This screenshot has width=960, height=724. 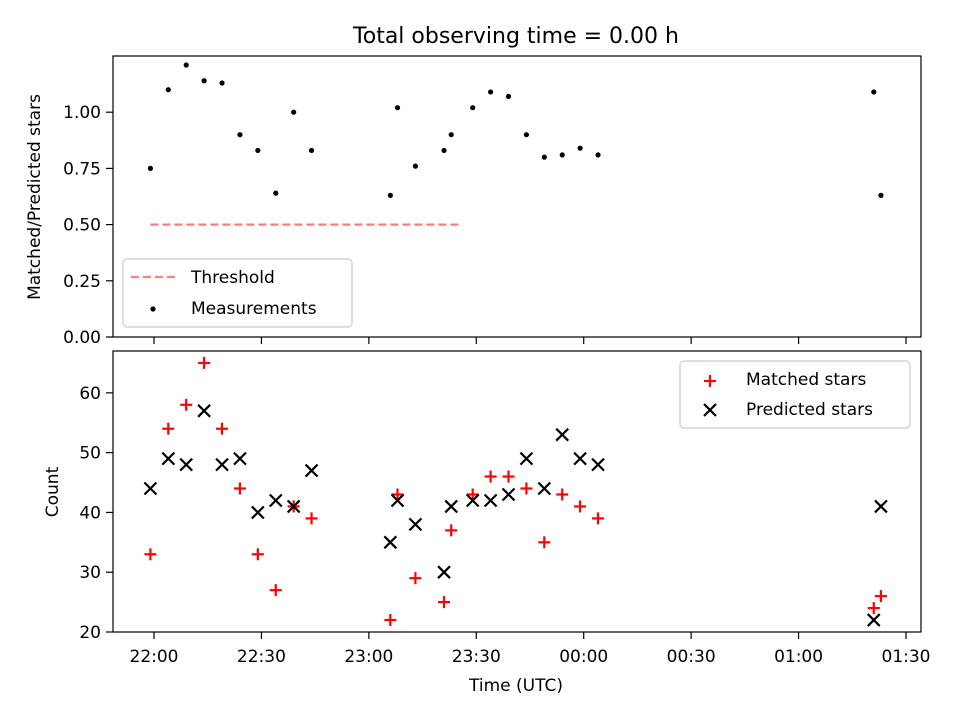 What do you see at coordinates (798, 657) in the screenshot?
I see `x-tick-label: 01:00` at bounding box center [798, 657].